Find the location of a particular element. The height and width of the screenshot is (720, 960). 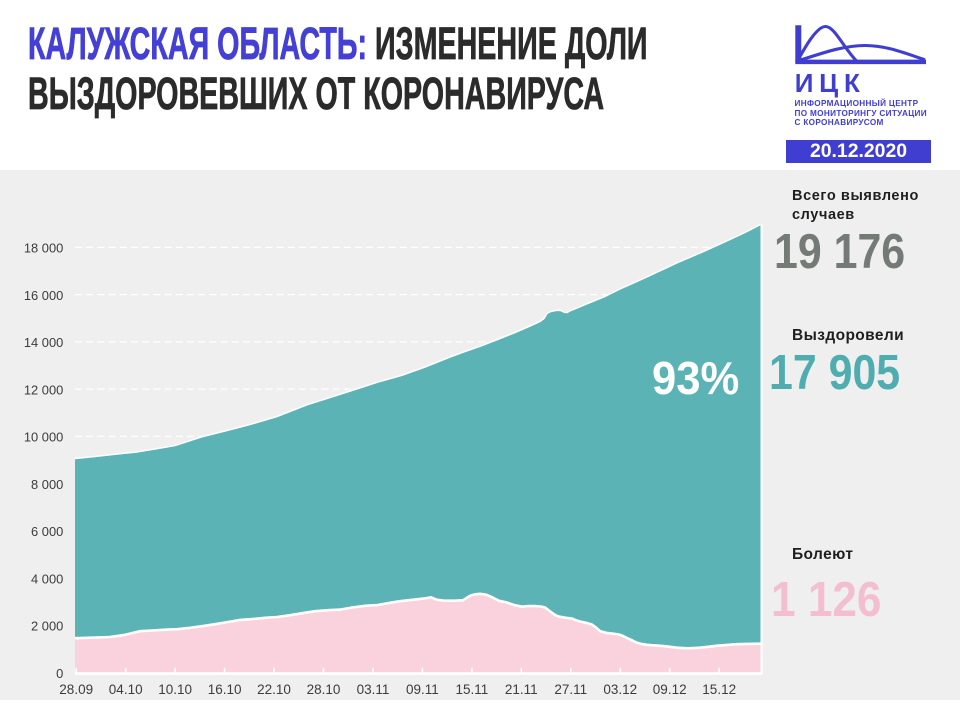

svg-text: 16.10 is located at coordinates (225, 689).